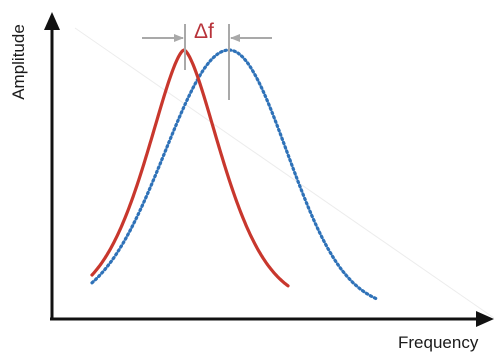 This screenshot has height=354, width=496. Describe the element at coordinates (485, 319) in the screenshot. I see `x-axis-arrow-icon` at that location.